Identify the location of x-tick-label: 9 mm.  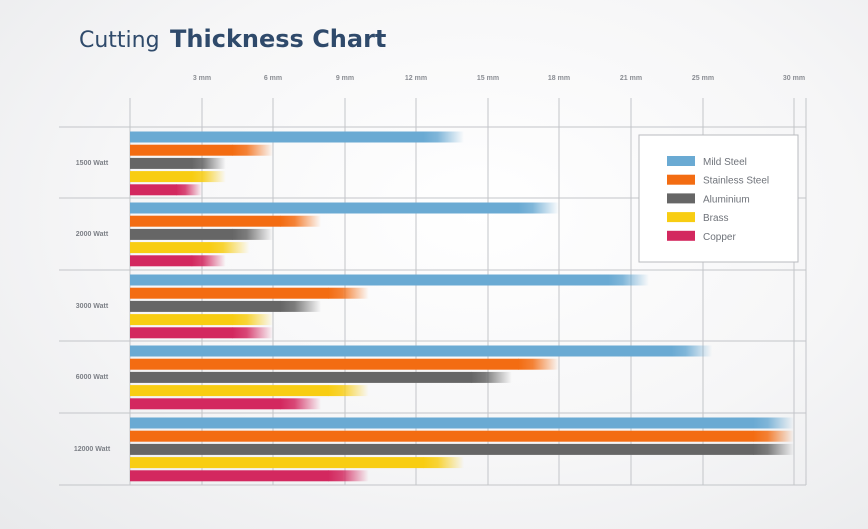
(345, 78).